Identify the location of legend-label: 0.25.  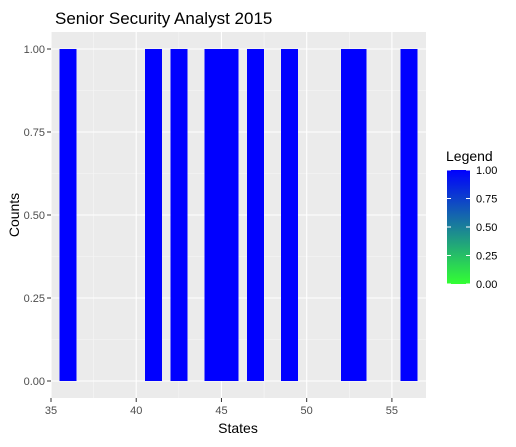
(486, 257).